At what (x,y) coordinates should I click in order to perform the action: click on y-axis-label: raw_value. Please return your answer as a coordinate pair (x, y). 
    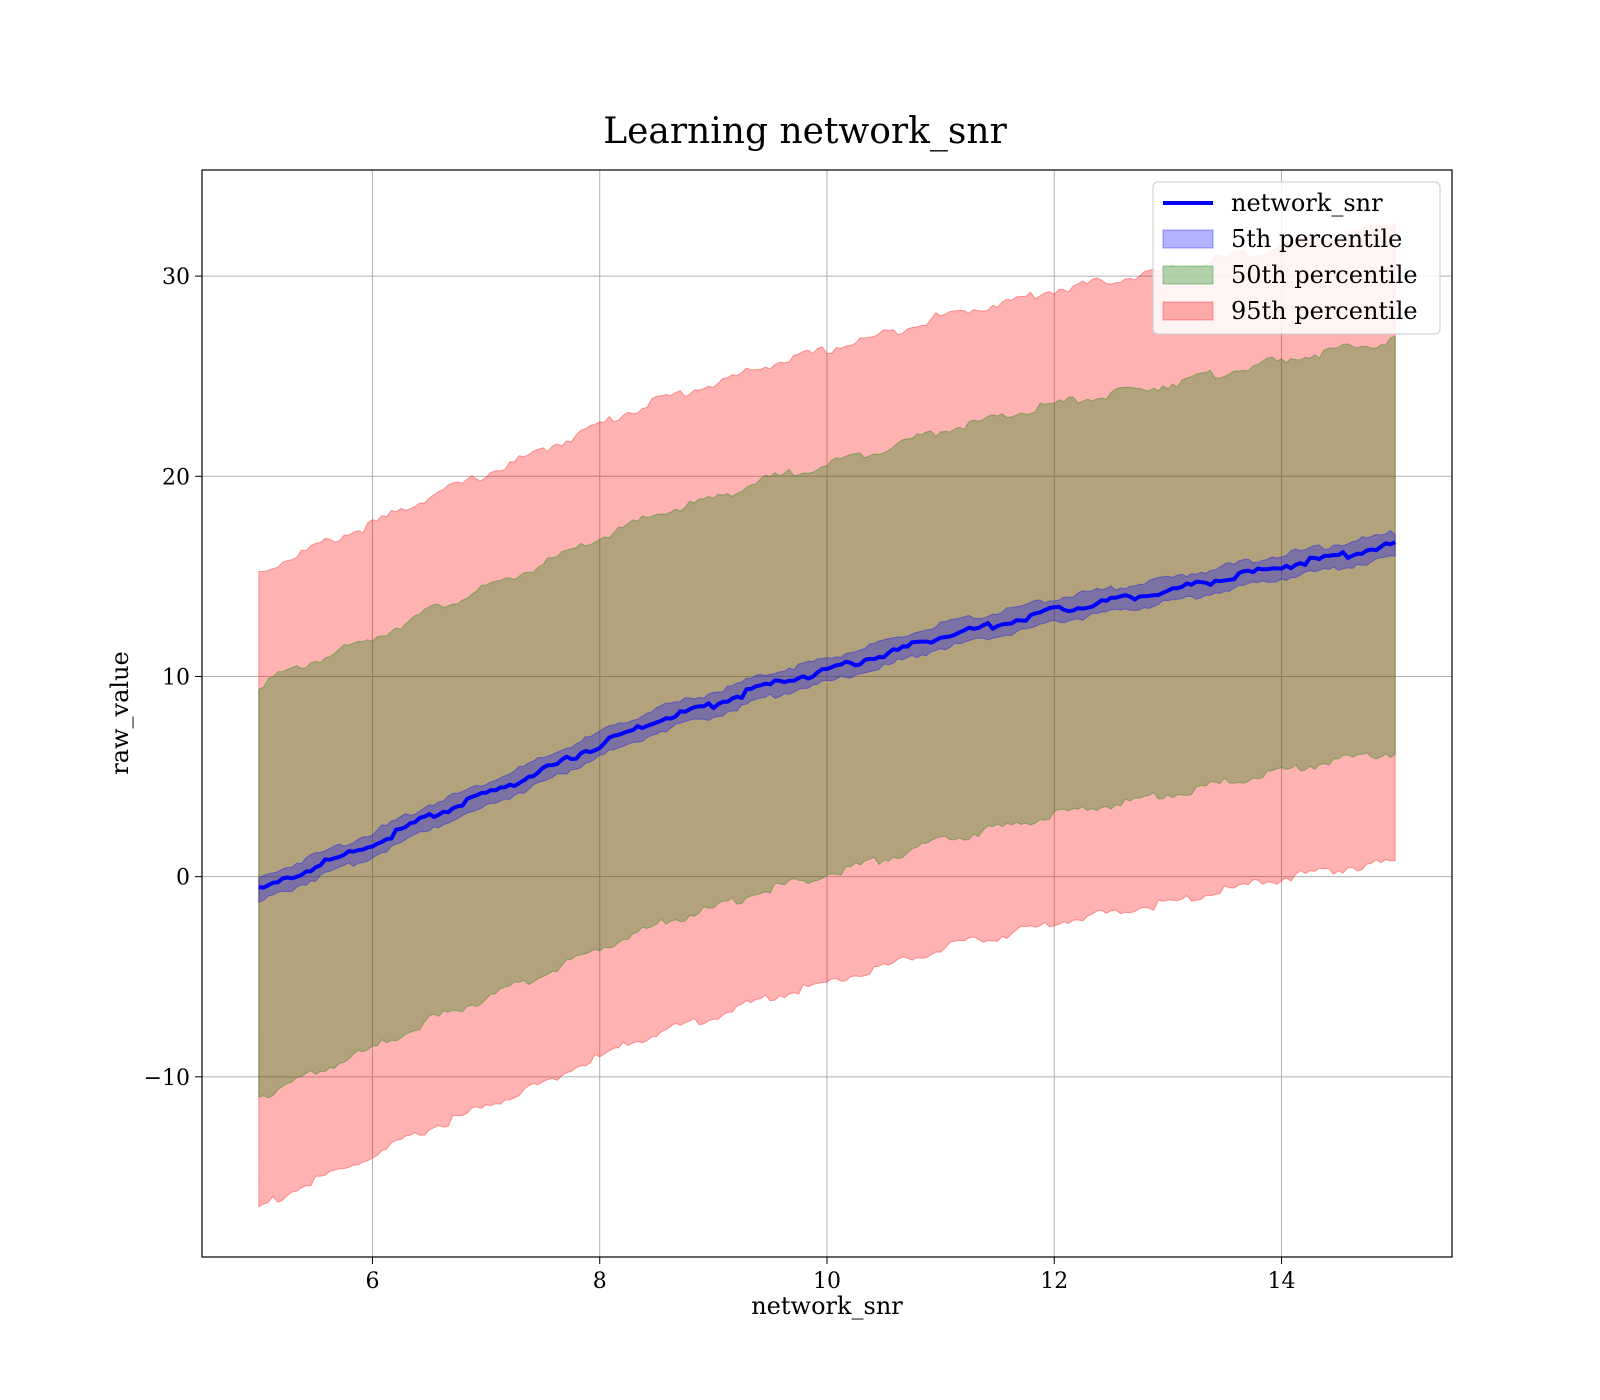
    Looking at the image, I should click on (120, 713).